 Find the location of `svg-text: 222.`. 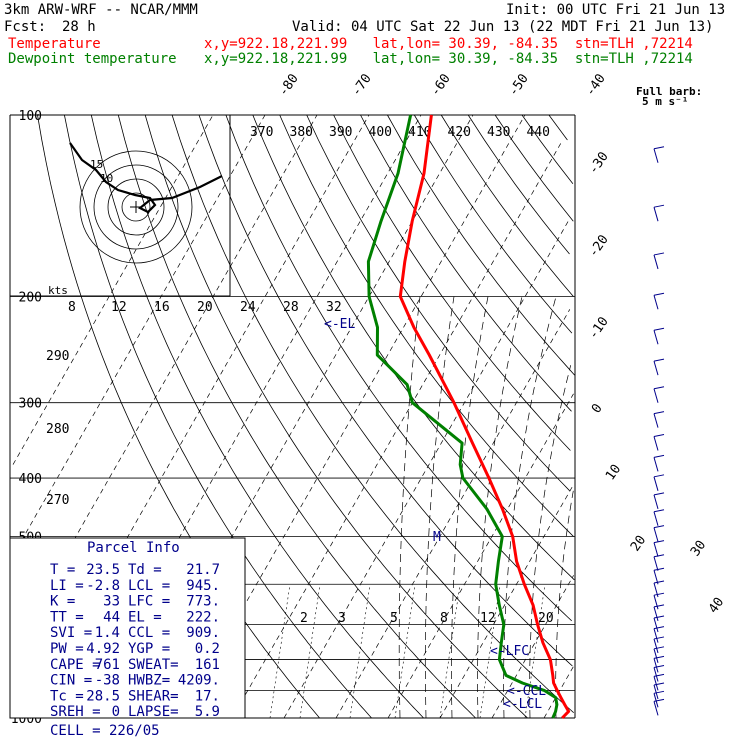

svg-text: 222. is located at coordinates (203, 617).